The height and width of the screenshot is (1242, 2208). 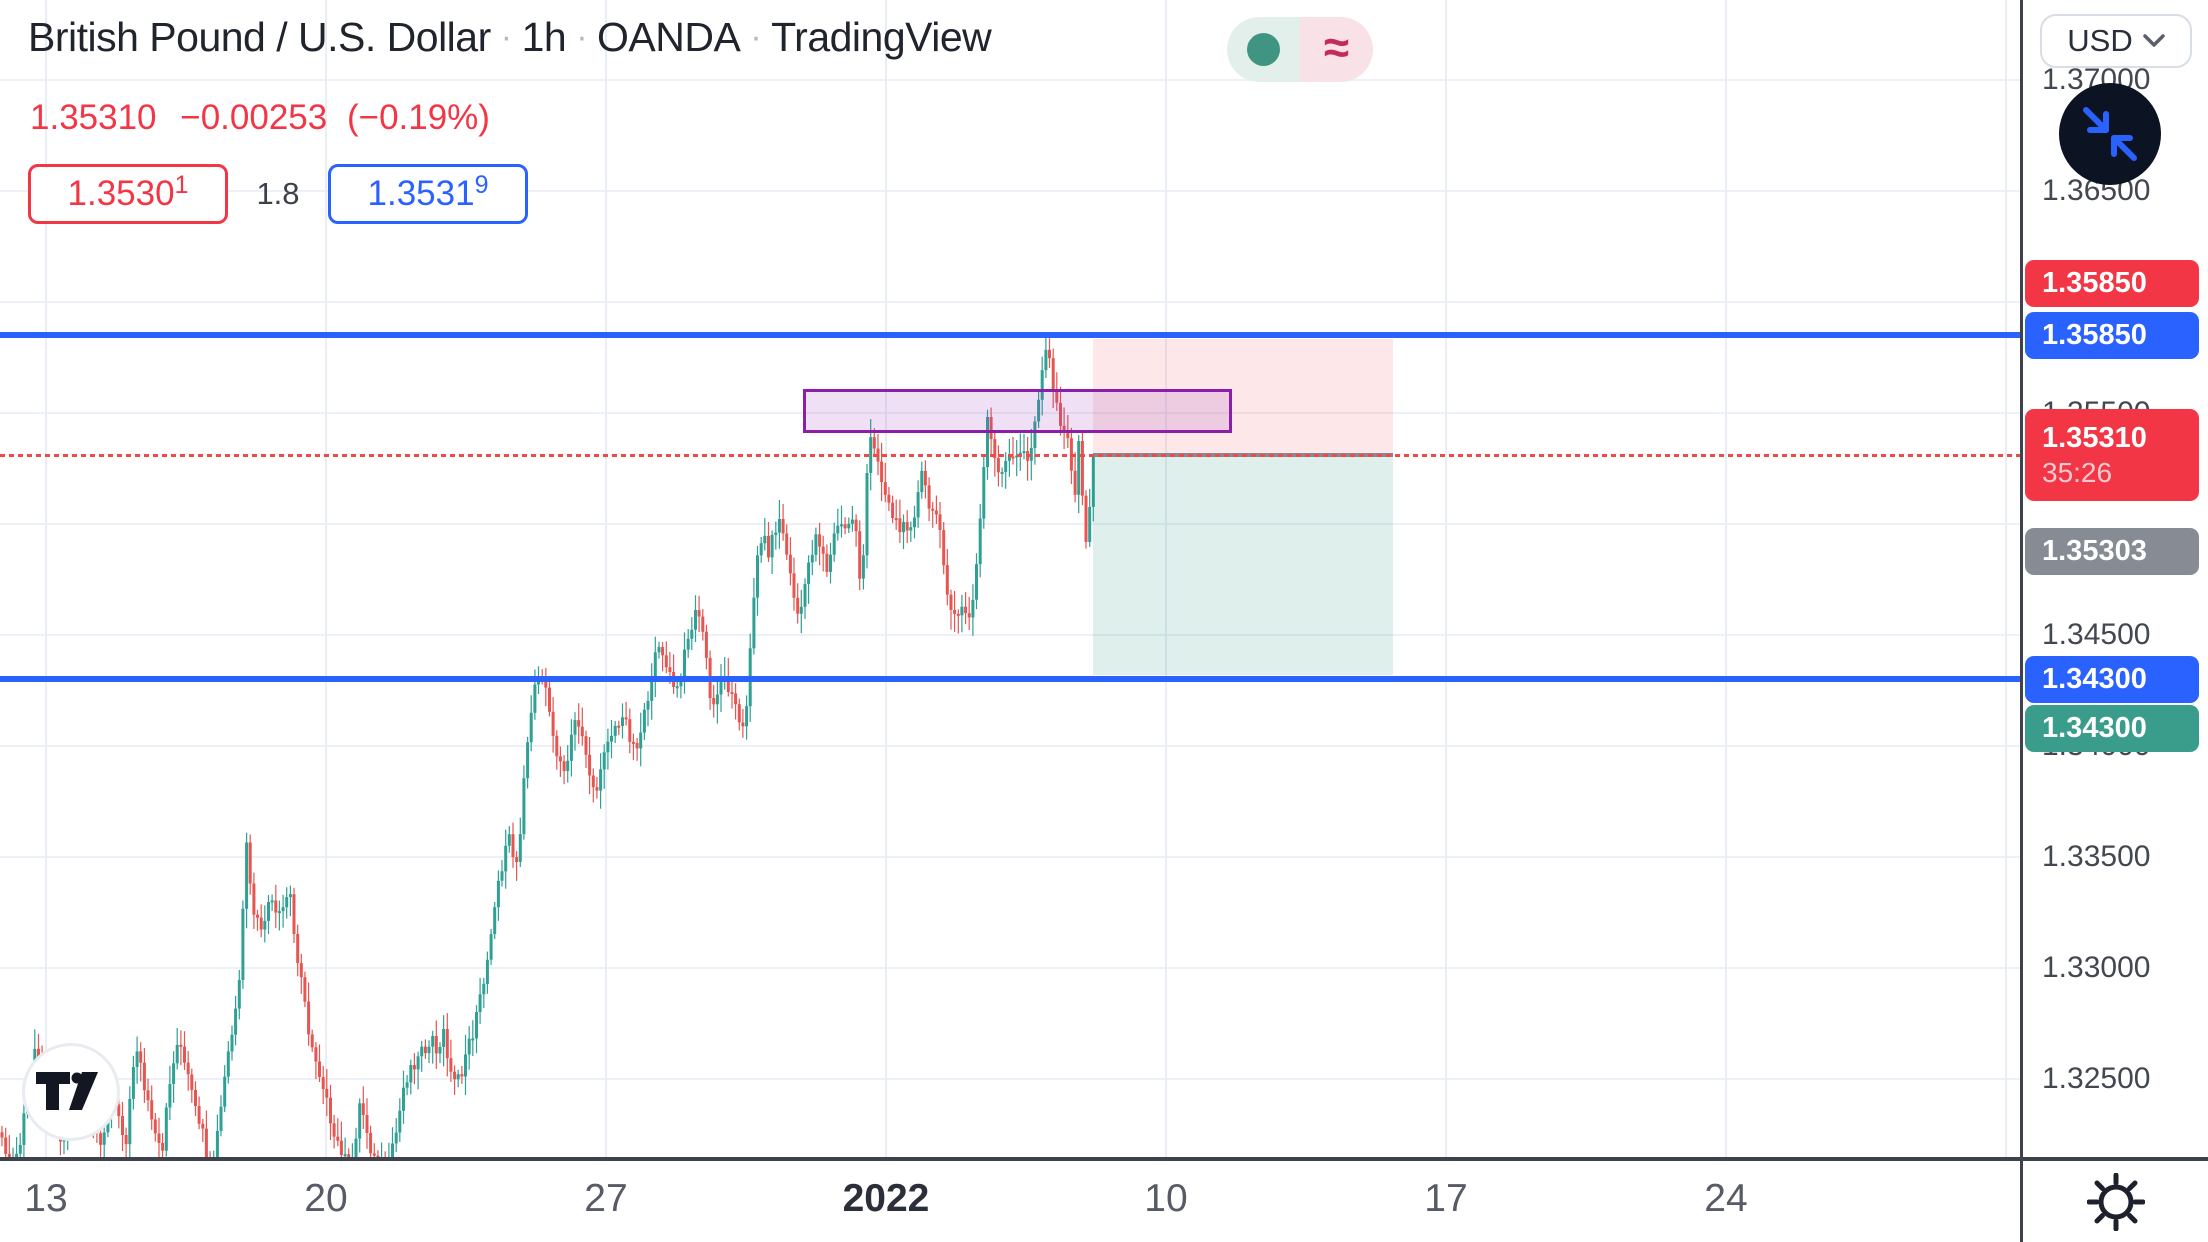 I want to click on short-position-risk-zone, so click(x=1243, y=397).